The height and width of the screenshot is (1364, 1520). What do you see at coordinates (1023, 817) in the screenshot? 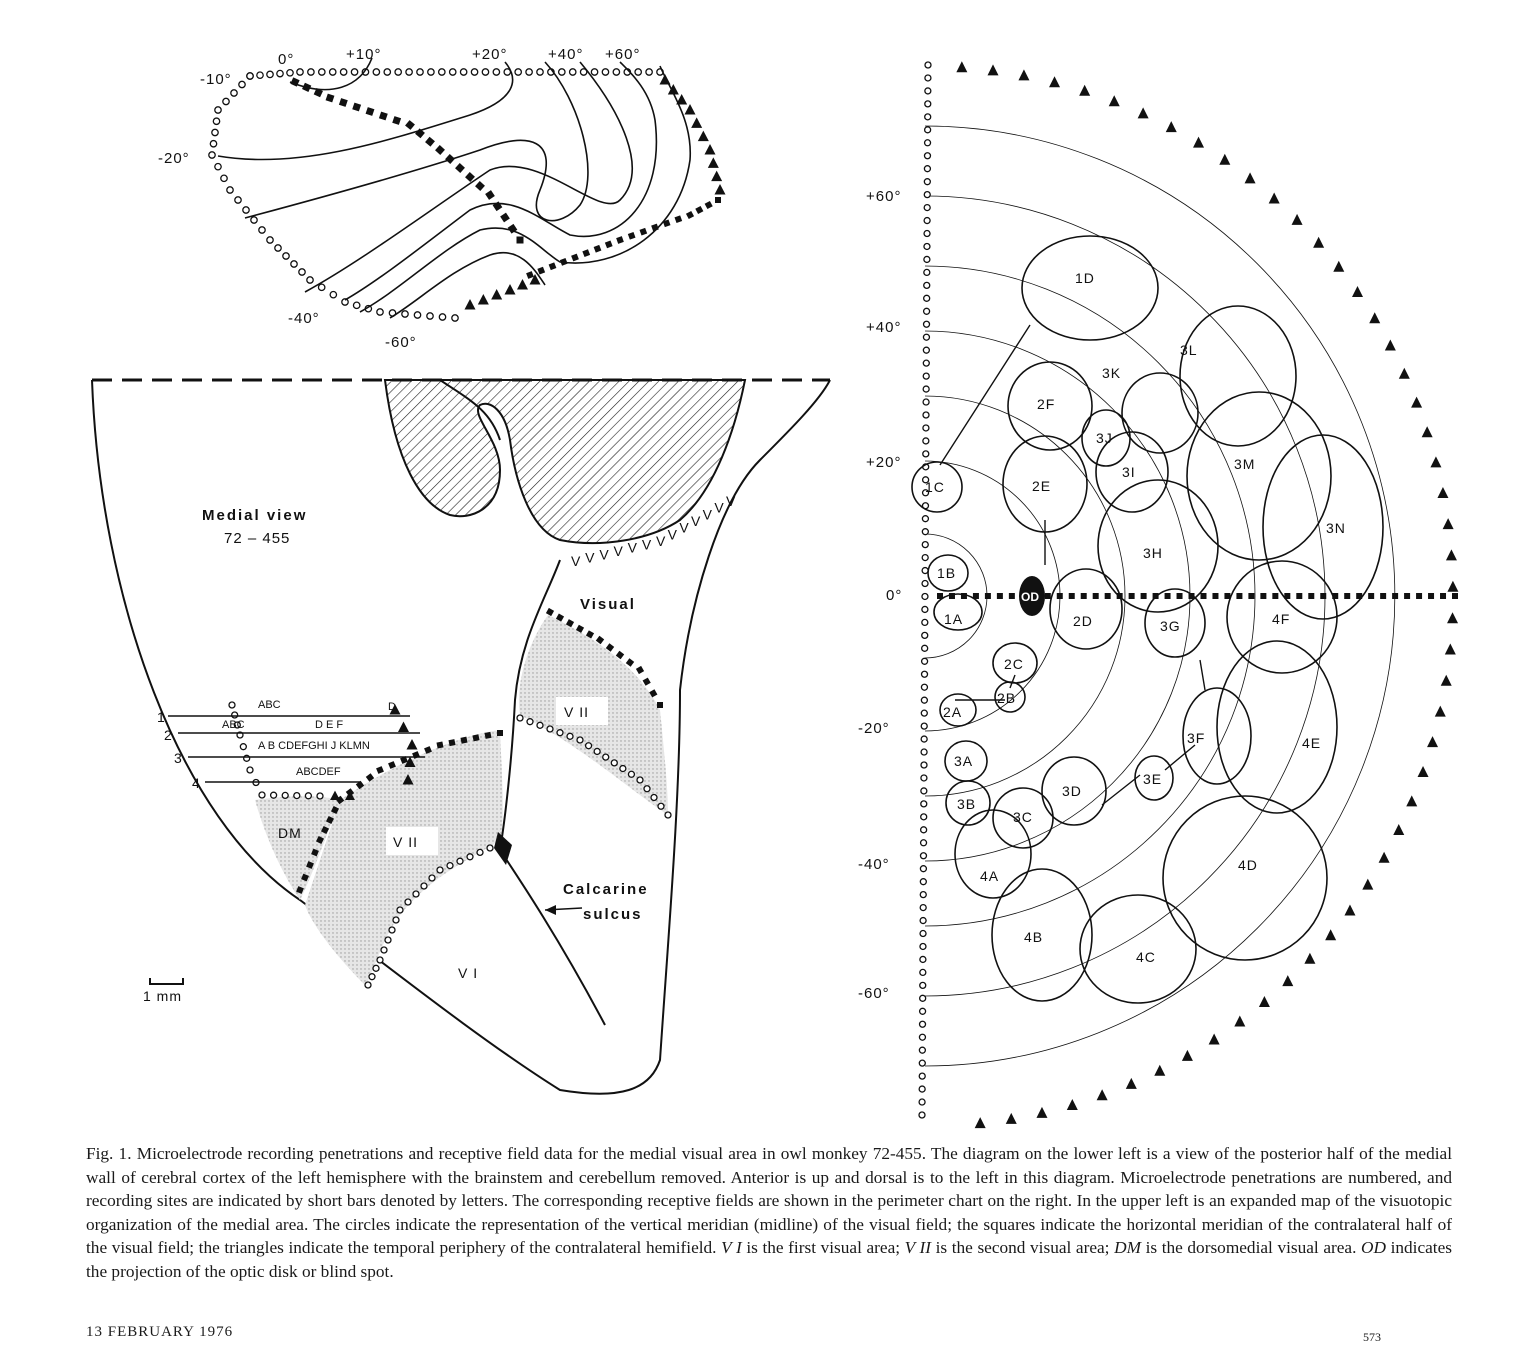
I see `receptive-field-label-3c: 3C` at bounding box center [1023, 817].